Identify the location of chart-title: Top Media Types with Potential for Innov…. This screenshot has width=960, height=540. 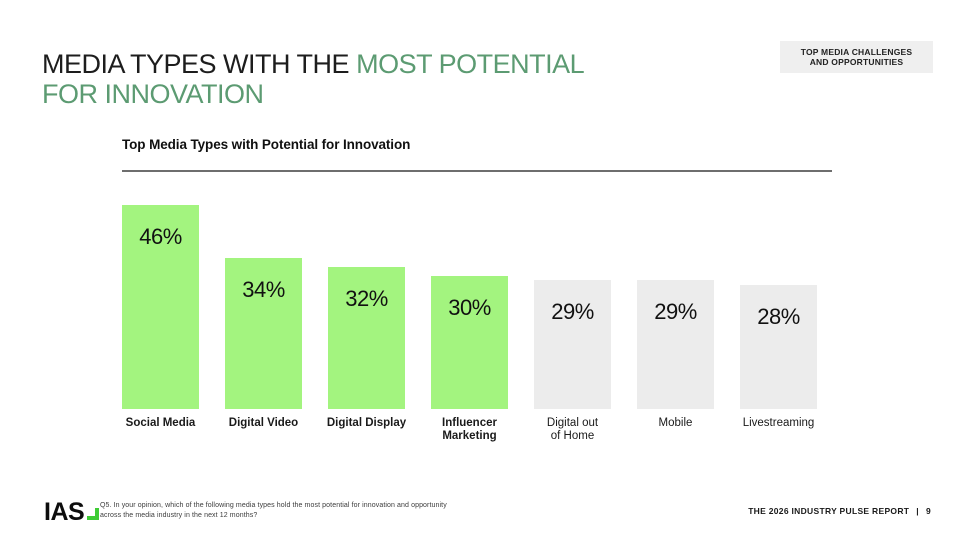
(266, 144).